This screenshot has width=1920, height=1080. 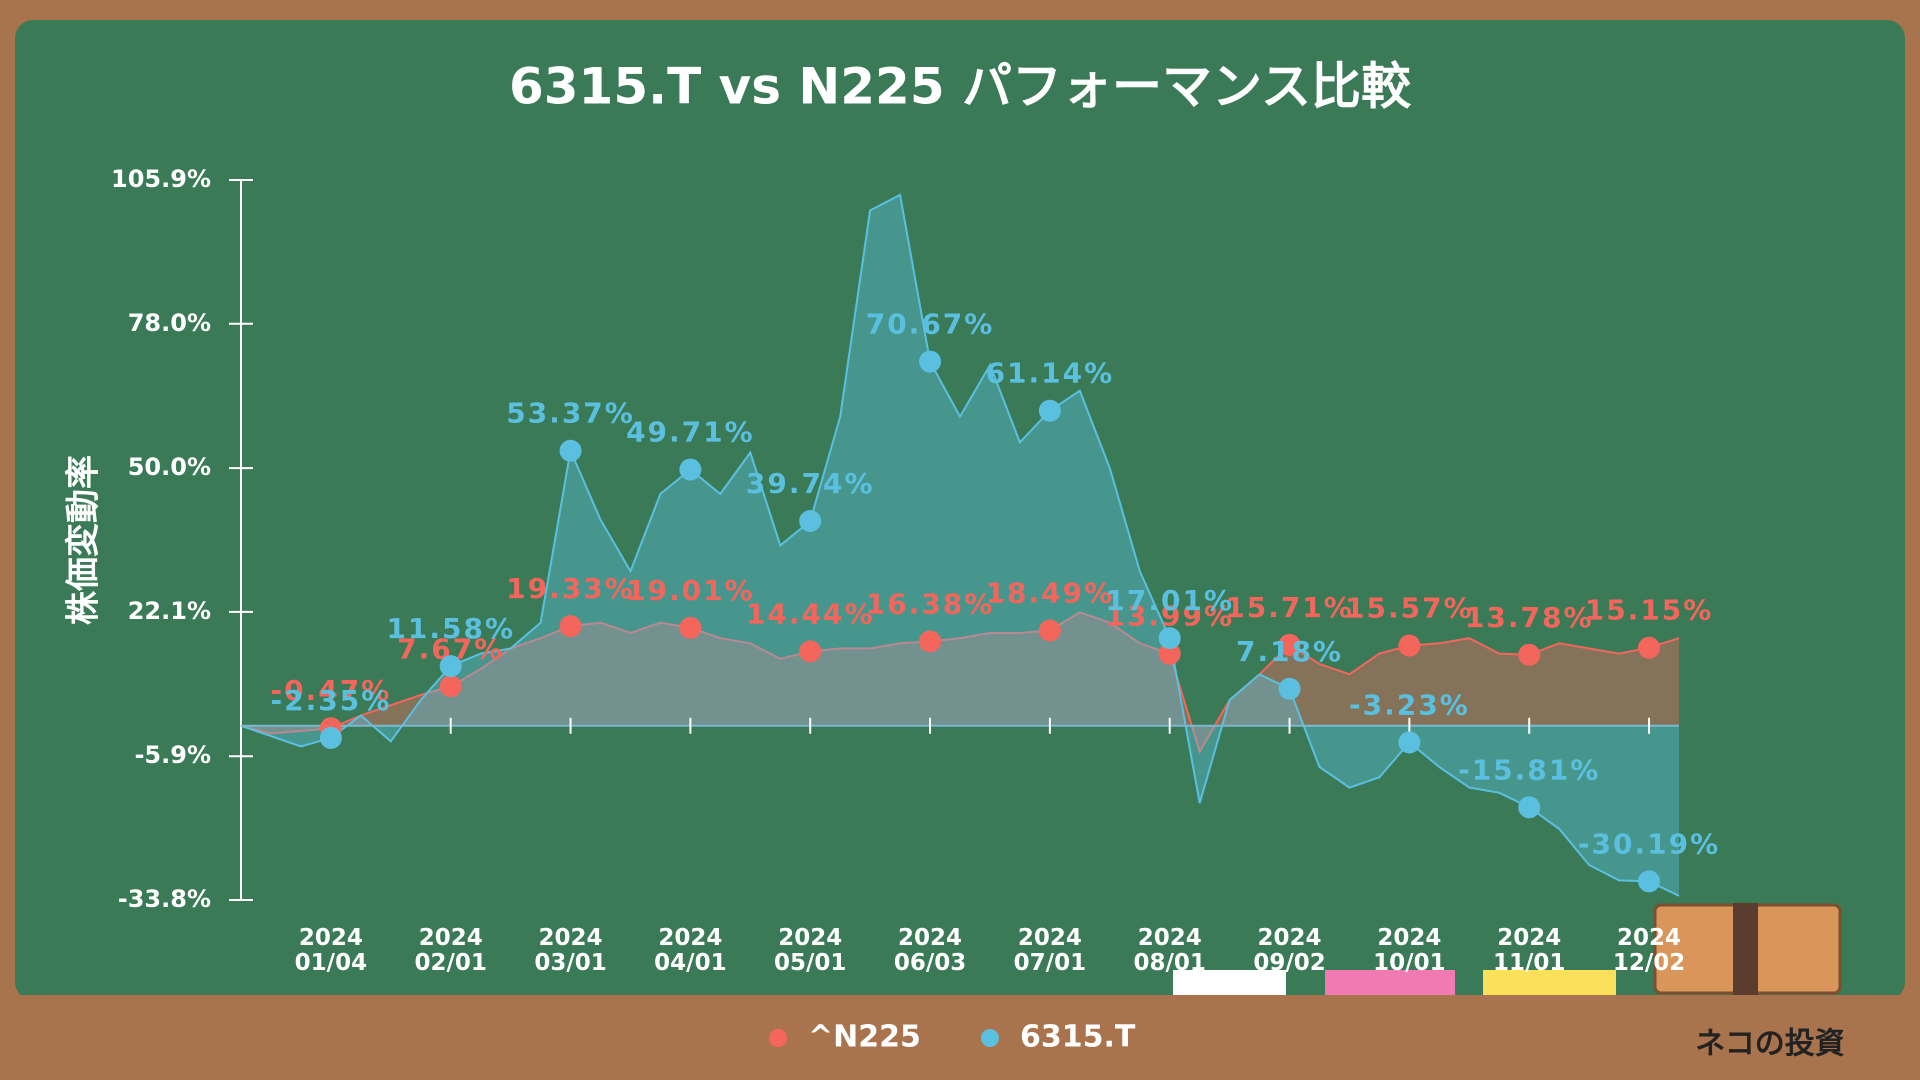 I want to click on x-tick-label: 2024 08/01, so click(x=1169, y=950).